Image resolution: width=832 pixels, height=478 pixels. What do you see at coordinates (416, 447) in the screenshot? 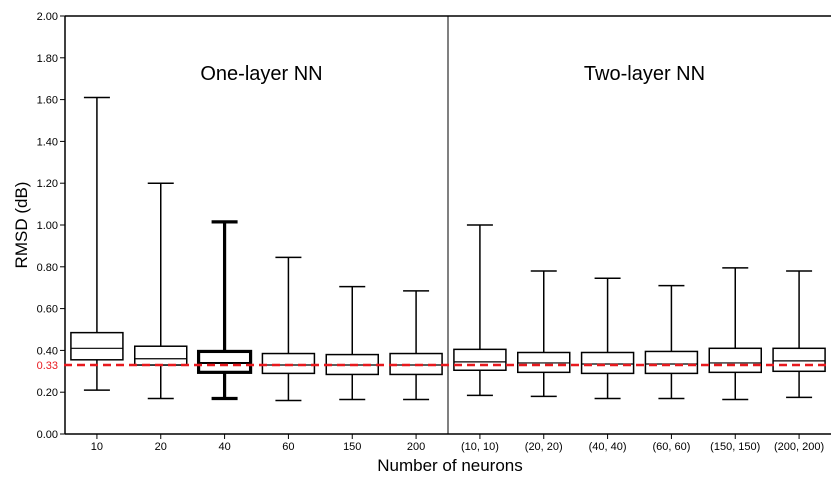
I see `x-tick-label: 200` at bounding box center [416, 447].